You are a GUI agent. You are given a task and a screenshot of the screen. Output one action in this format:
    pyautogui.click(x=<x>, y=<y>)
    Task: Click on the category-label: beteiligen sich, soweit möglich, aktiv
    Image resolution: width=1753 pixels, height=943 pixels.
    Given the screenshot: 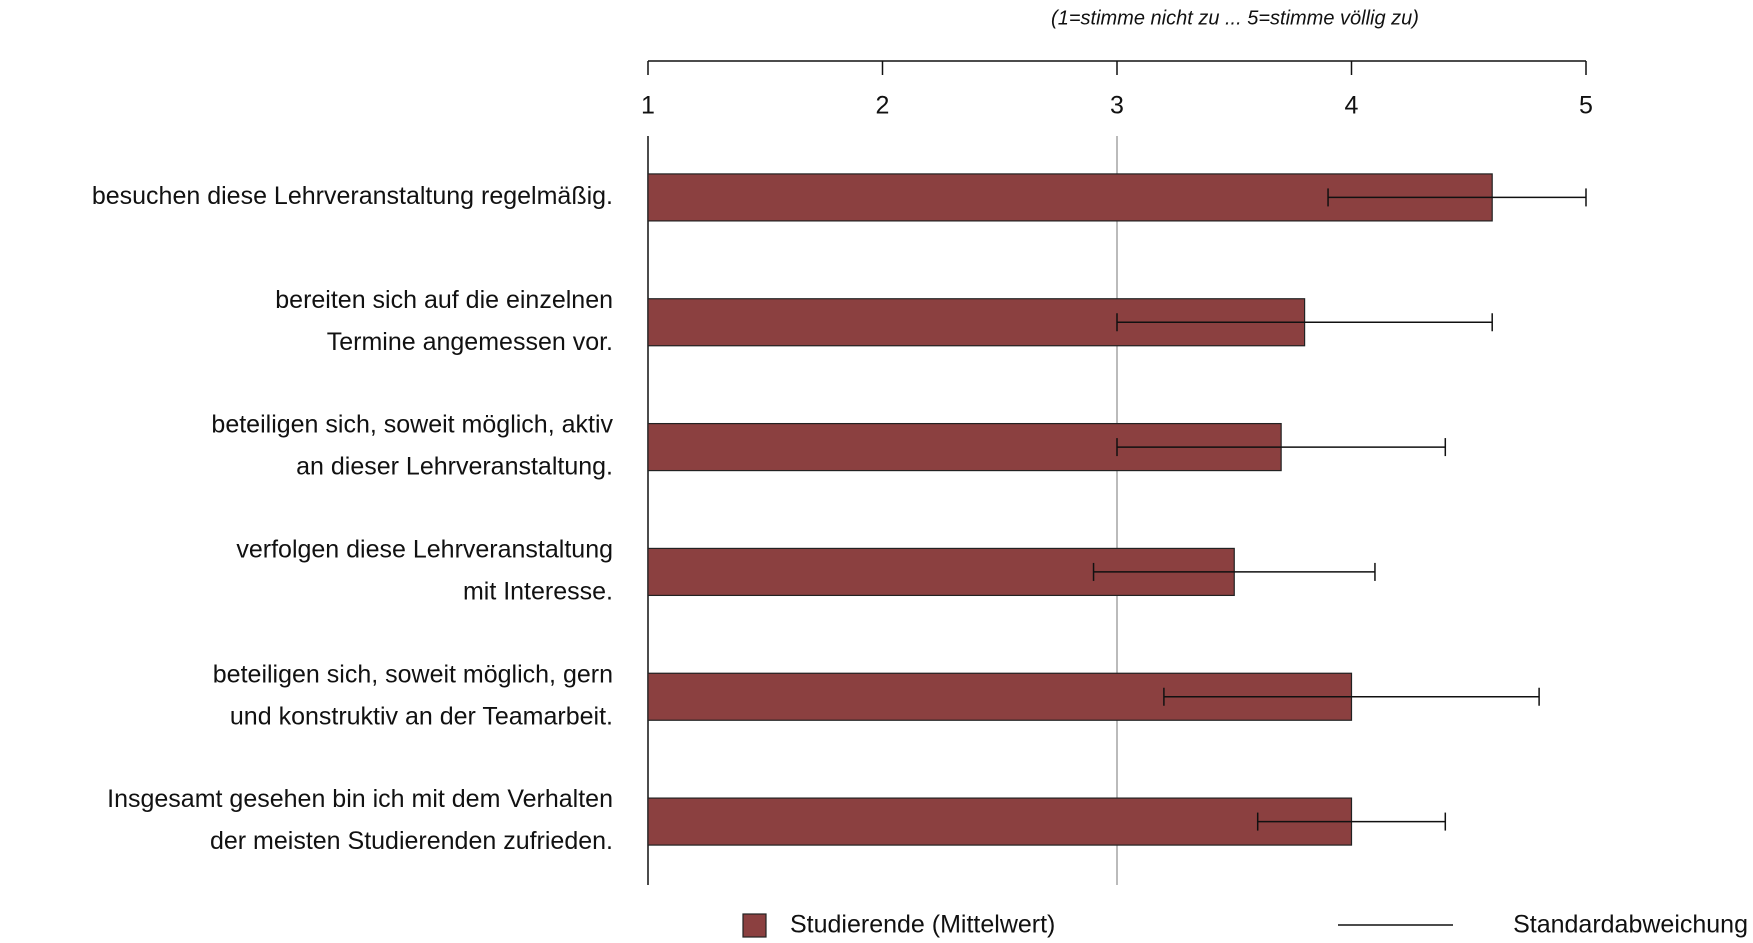 What is the action you would take?
    pyautogui.click(x=412, y=425)
    